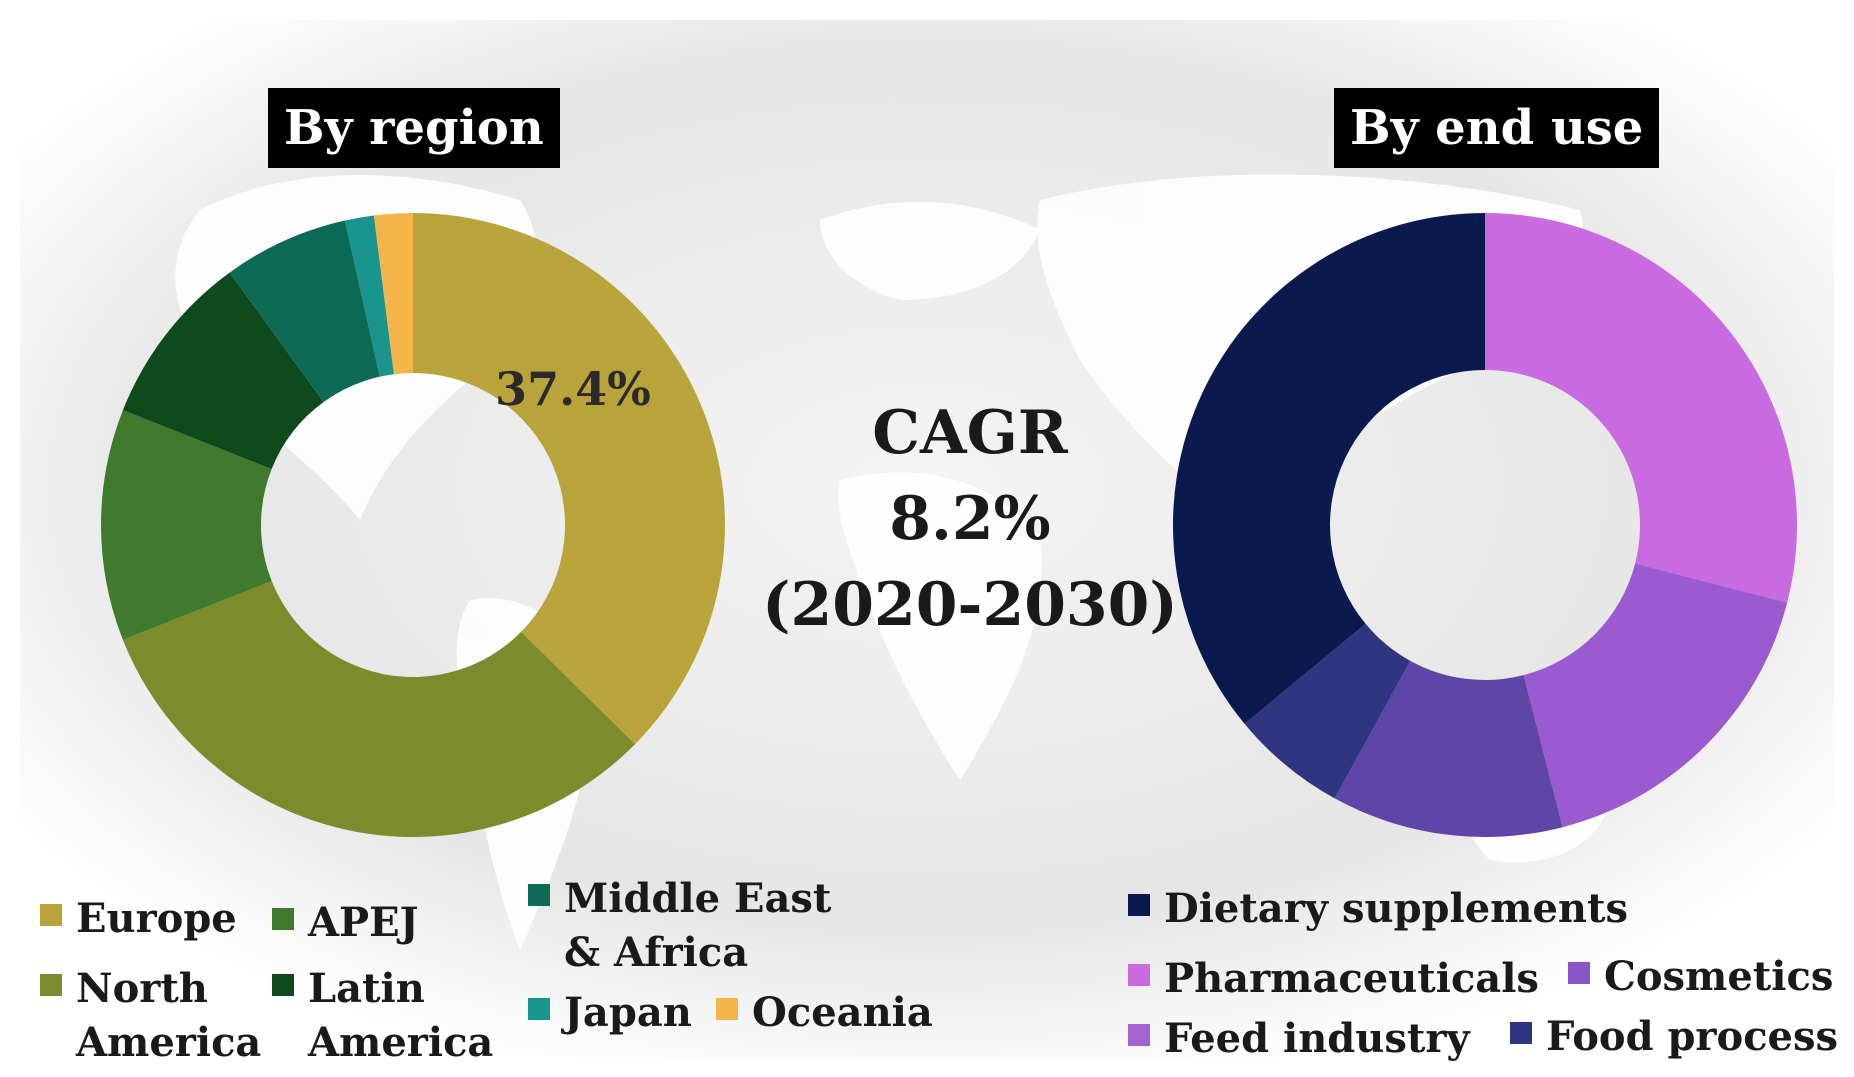 Image resolution: width=1854 pixels, height=1077 pixels. I want to click on legend-item-north-america: North America, so click(150, 1016).